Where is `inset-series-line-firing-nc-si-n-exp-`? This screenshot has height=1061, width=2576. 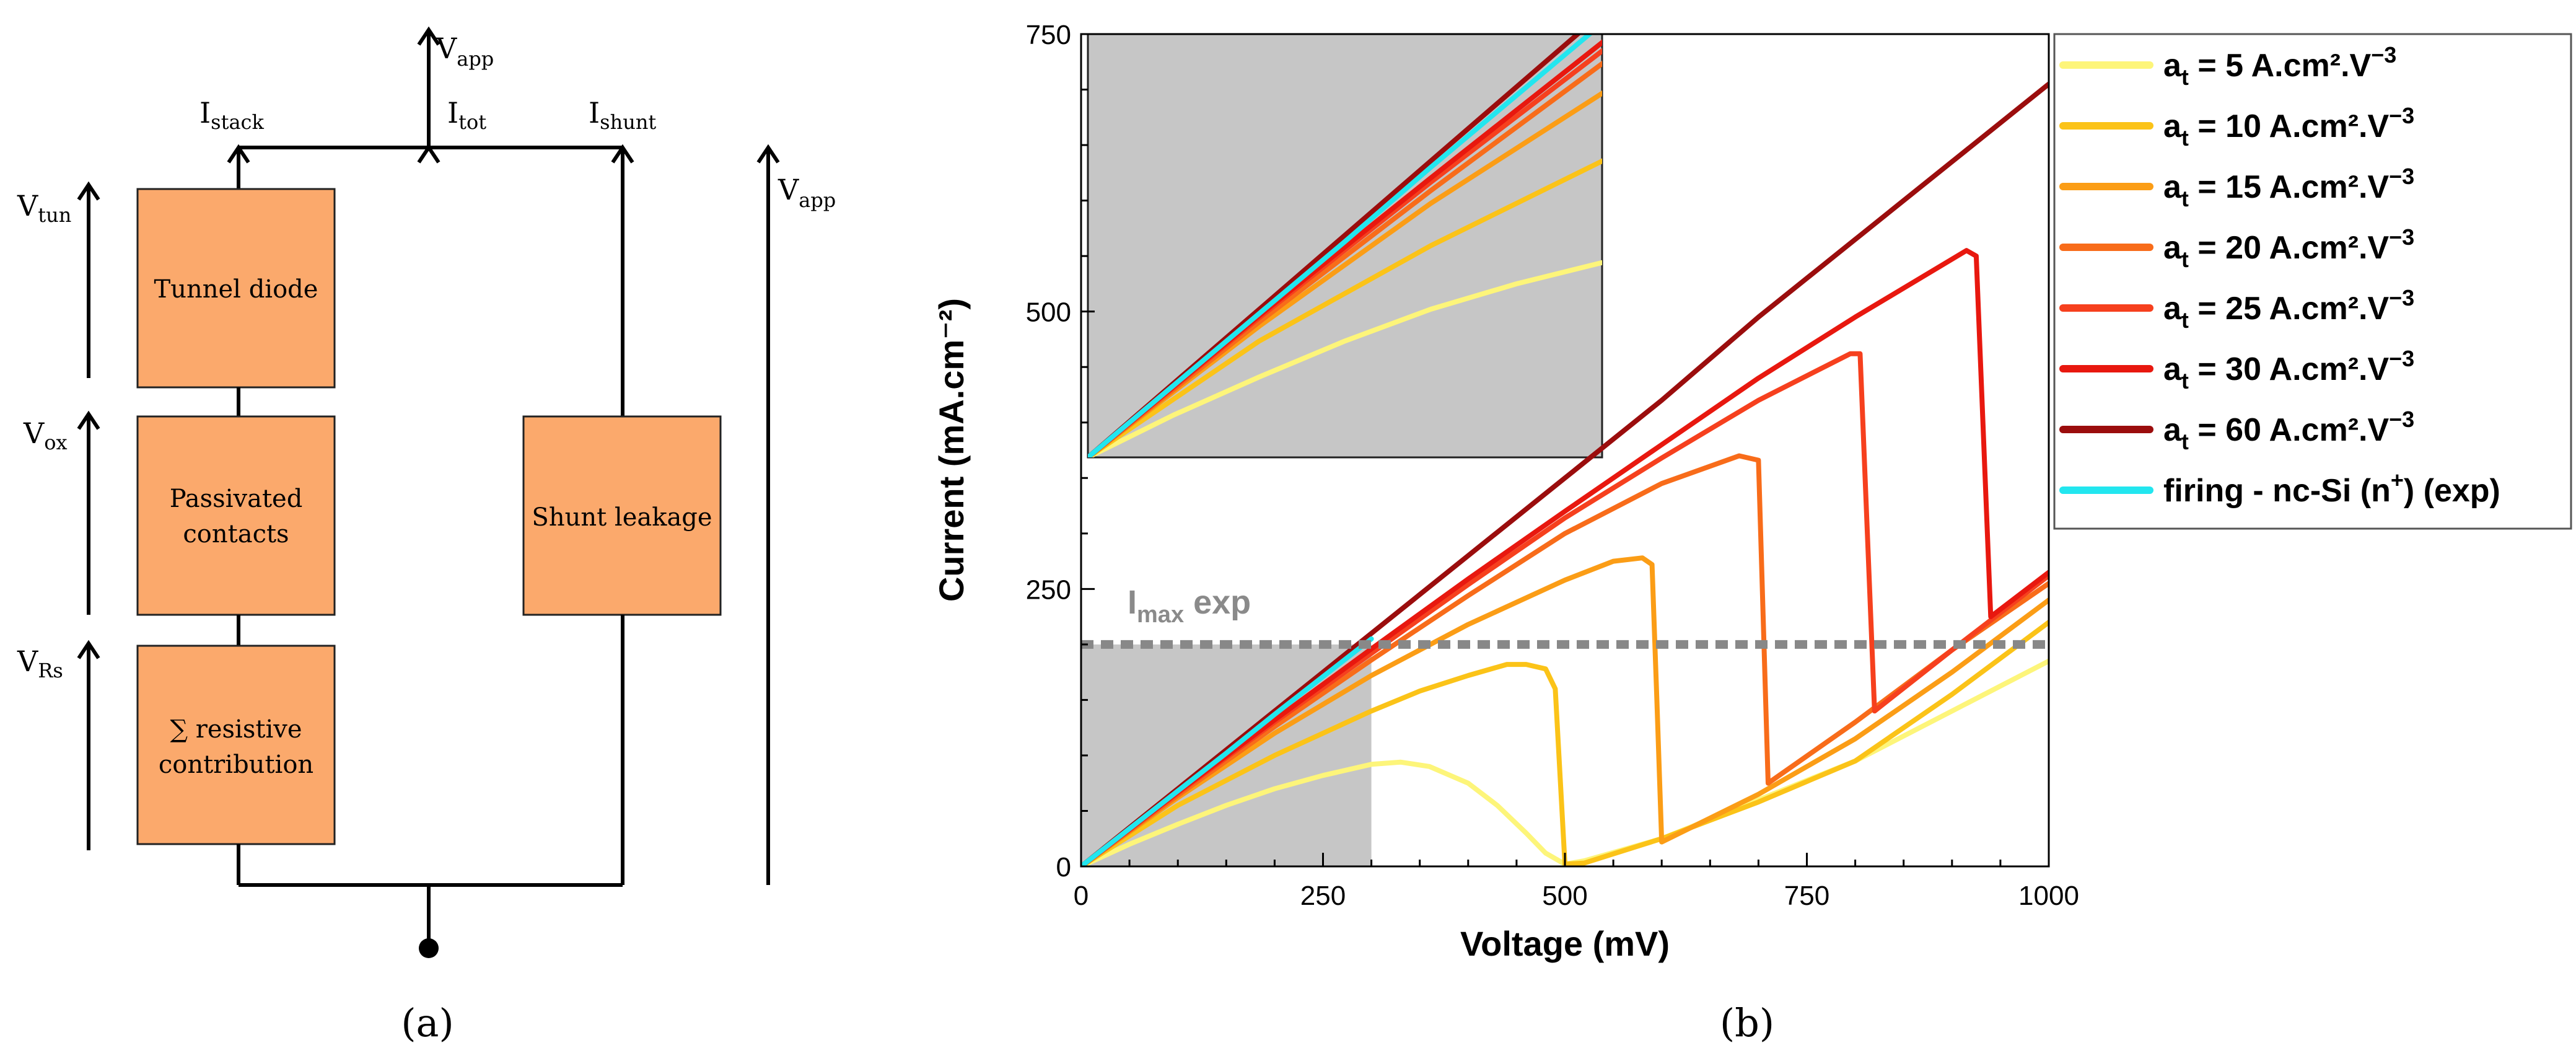 inset-series-line-firing-nc-si-n-exp- is located at coordinates (1340, 245).